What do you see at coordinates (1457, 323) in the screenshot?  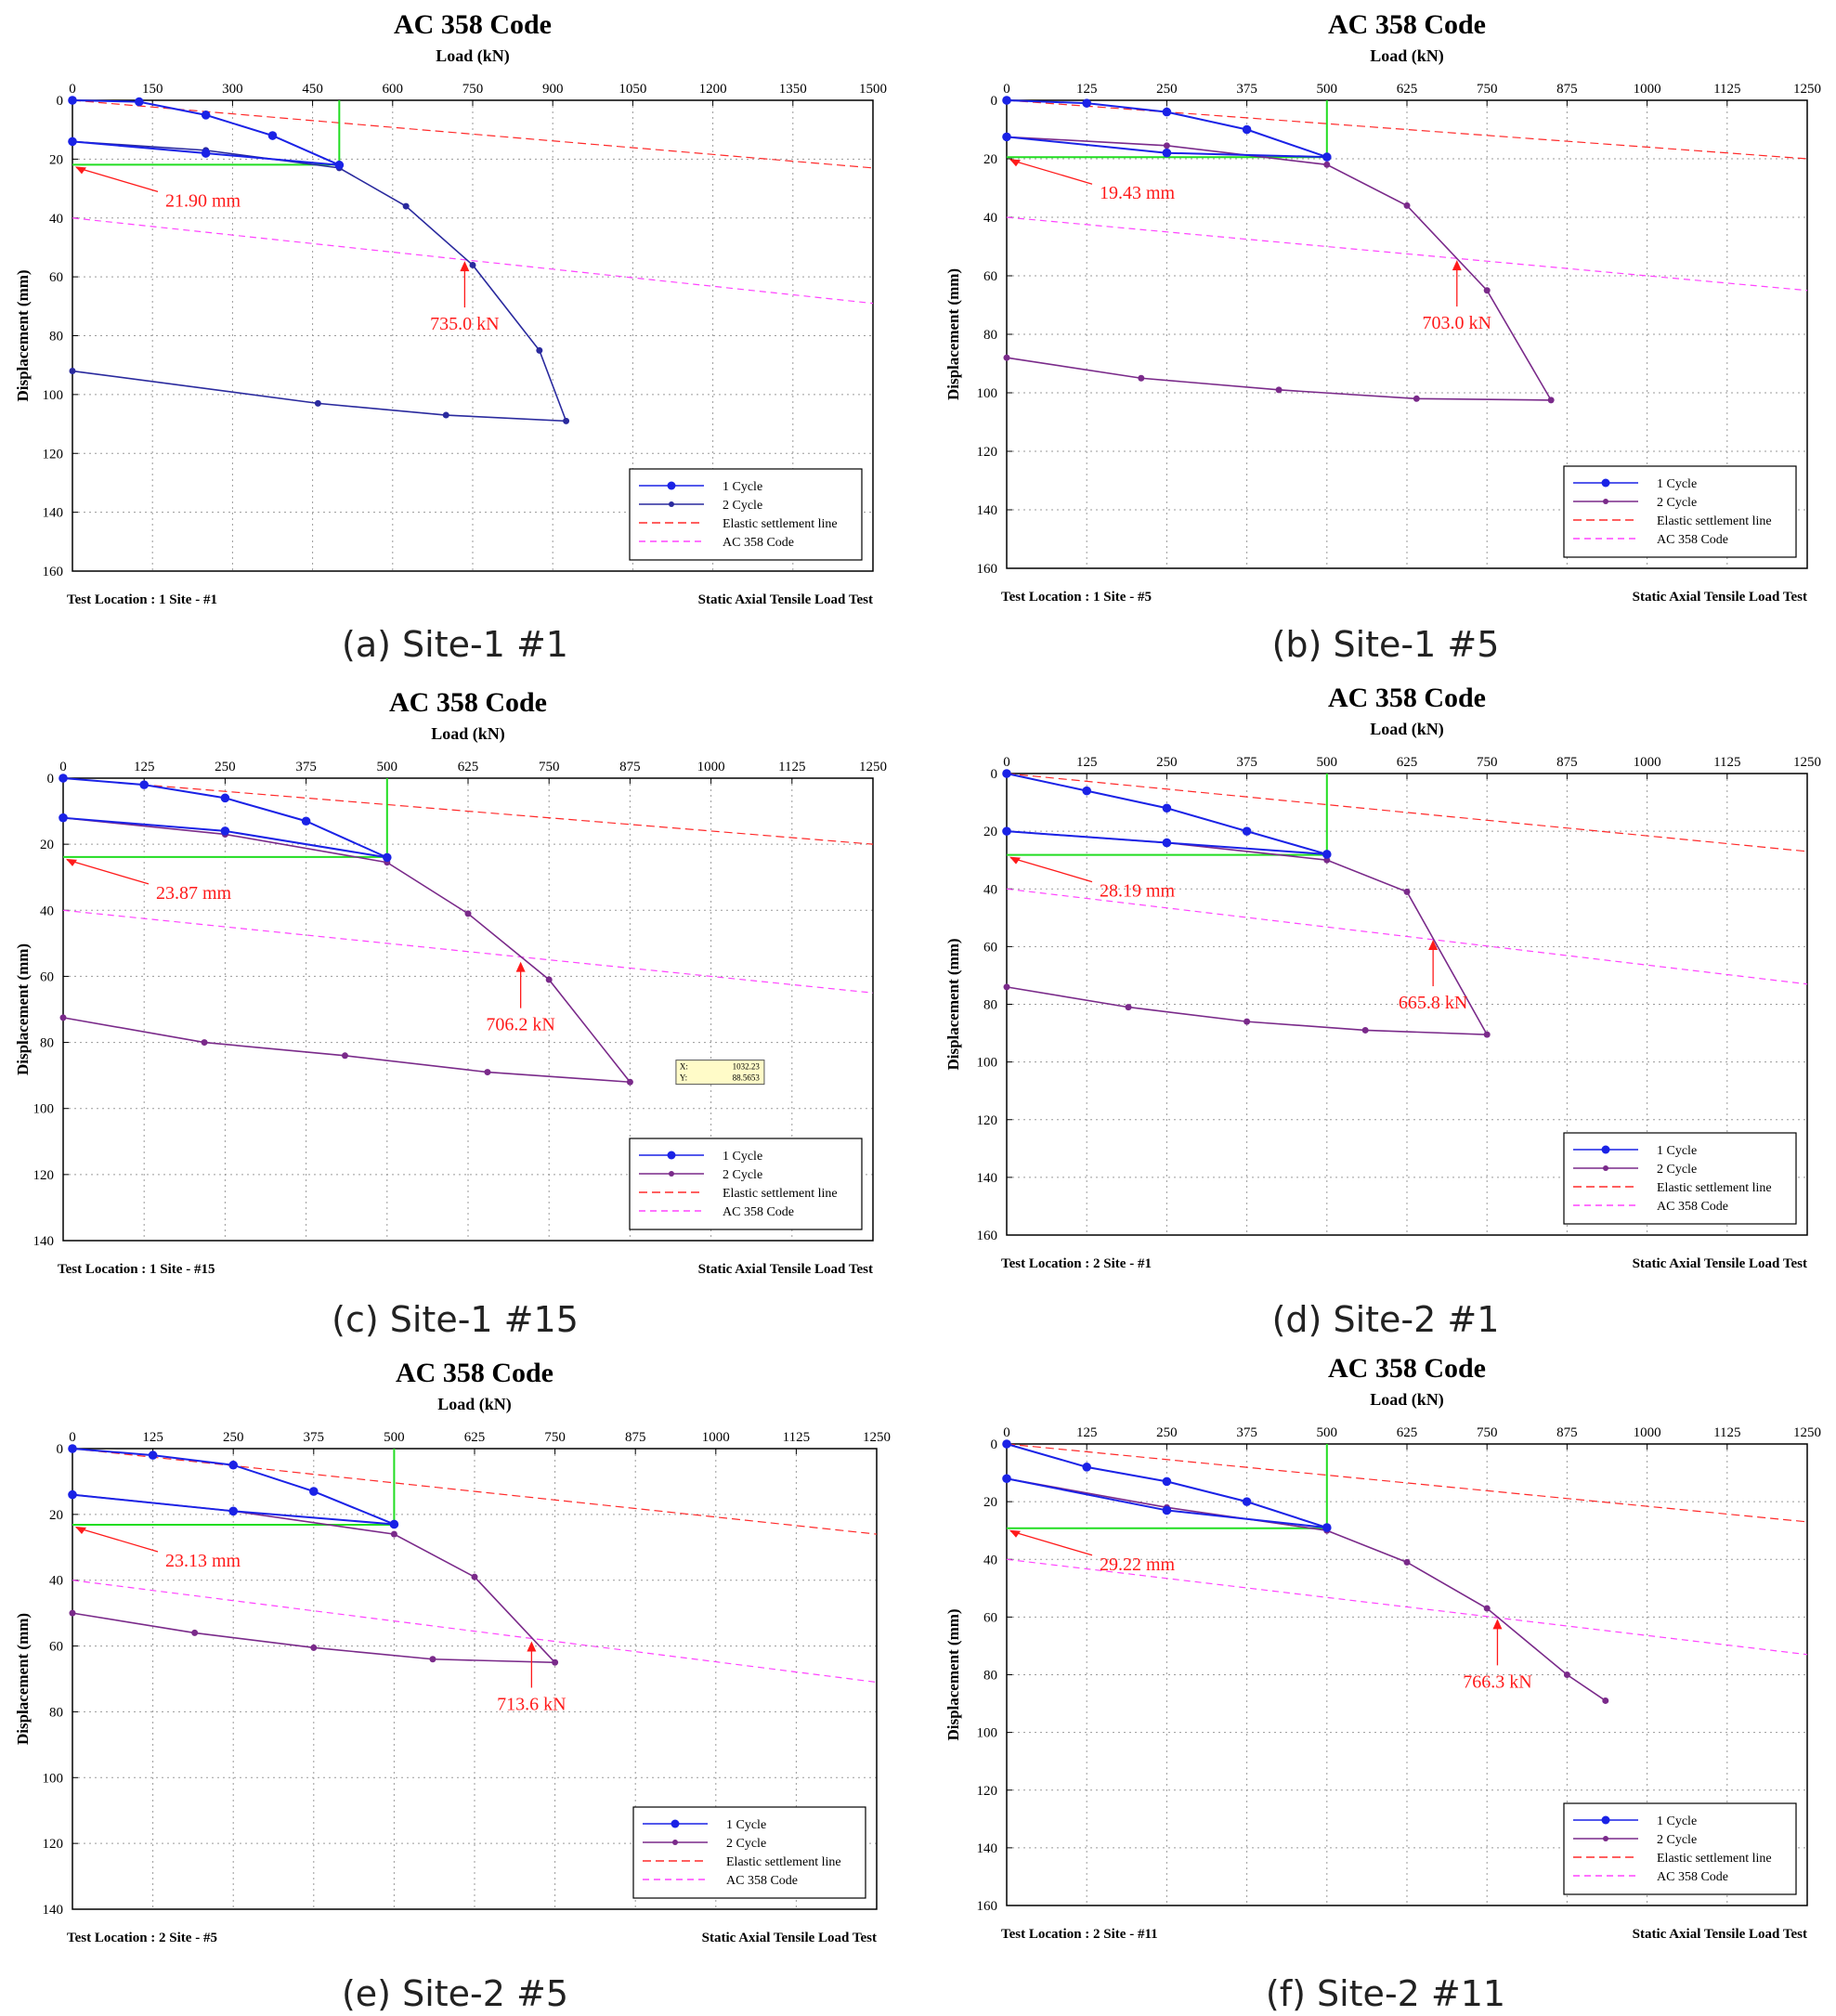 I see `load-annotation: 703.0 kN` at bounding box center [1457, 323].